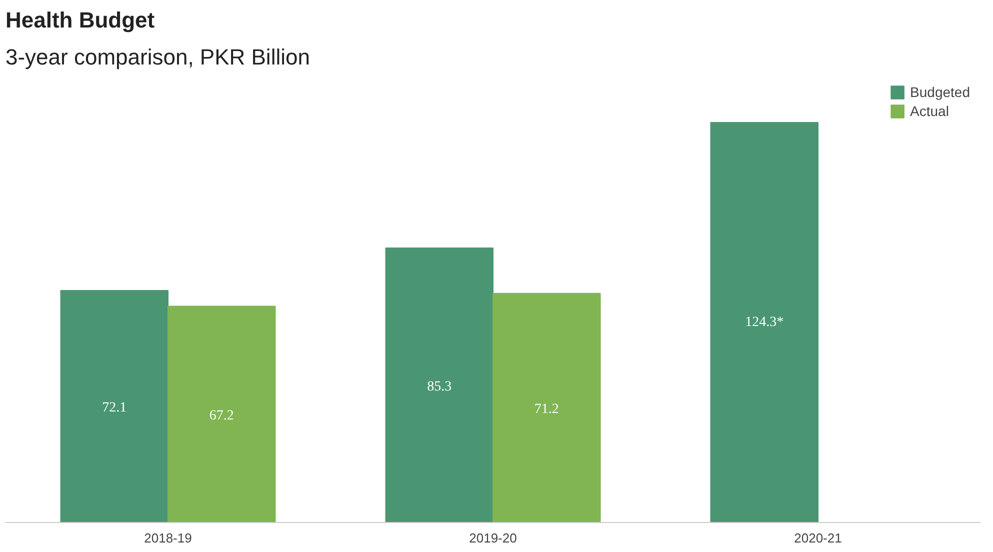 The image size is (993, 552). I want to click on chart-title: Health Budget, so click(81, 20).